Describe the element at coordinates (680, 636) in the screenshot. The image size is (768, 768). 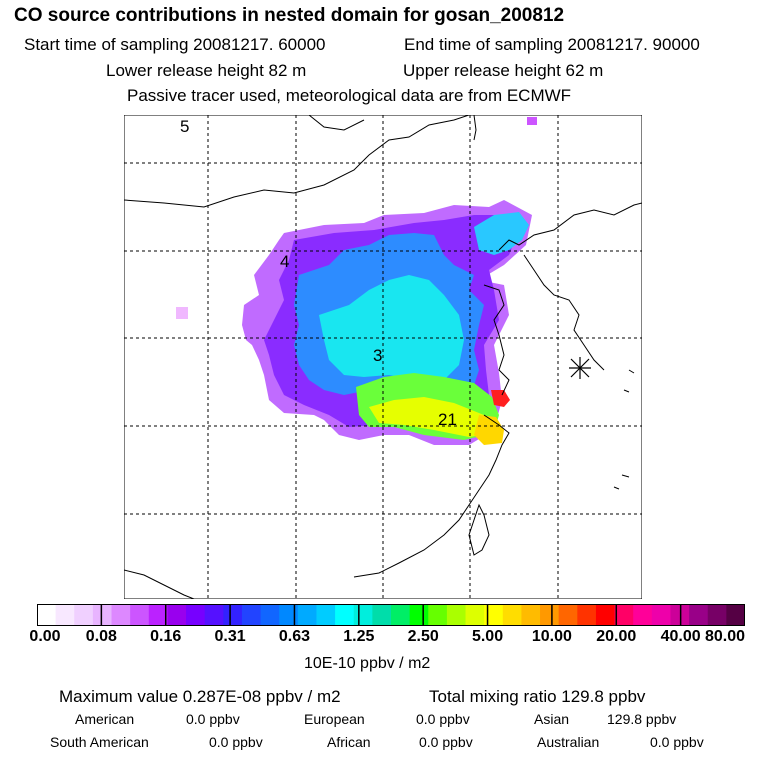
I see `color-scale-tick-label: 40.00` at that location.